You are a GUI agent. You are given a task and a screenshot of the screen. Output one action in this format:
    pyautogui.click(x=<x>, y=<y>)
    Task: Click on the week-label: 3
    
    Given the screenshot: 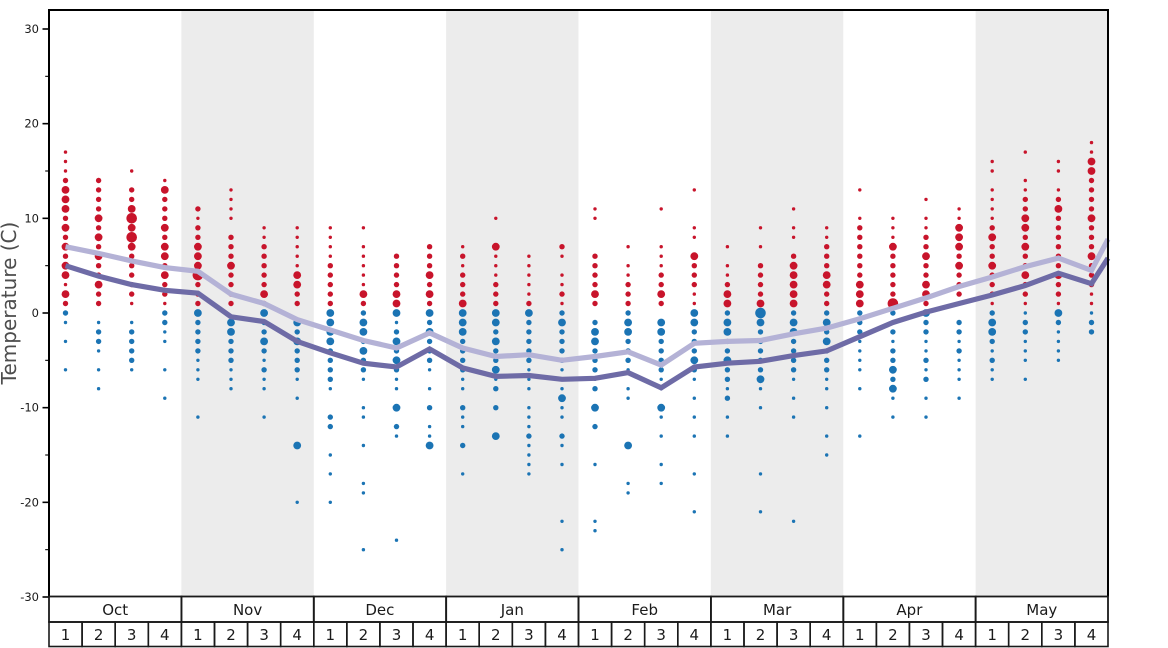 What is the action you would take?
    pyautogui.click(x=264, y=635)
    